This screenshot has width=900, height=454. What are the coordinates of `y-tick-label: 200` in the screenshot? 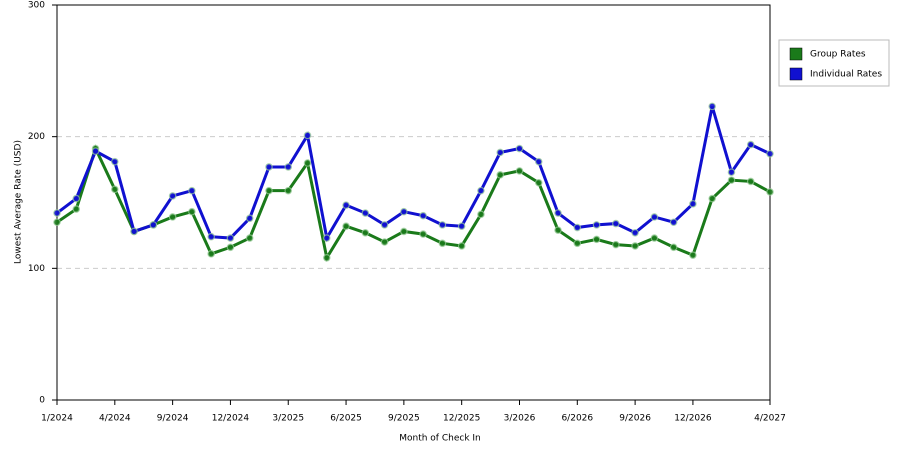 It's located at (36, 137).